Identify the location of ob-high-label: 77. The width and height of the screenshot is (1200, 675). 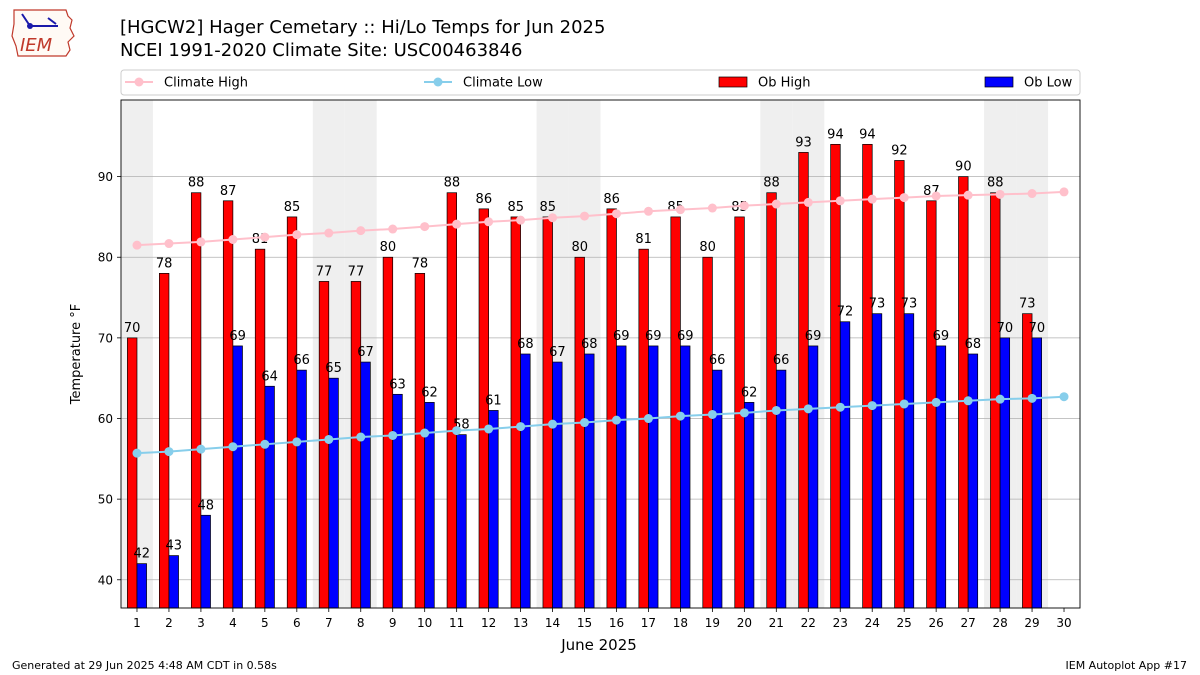
(356, 271).